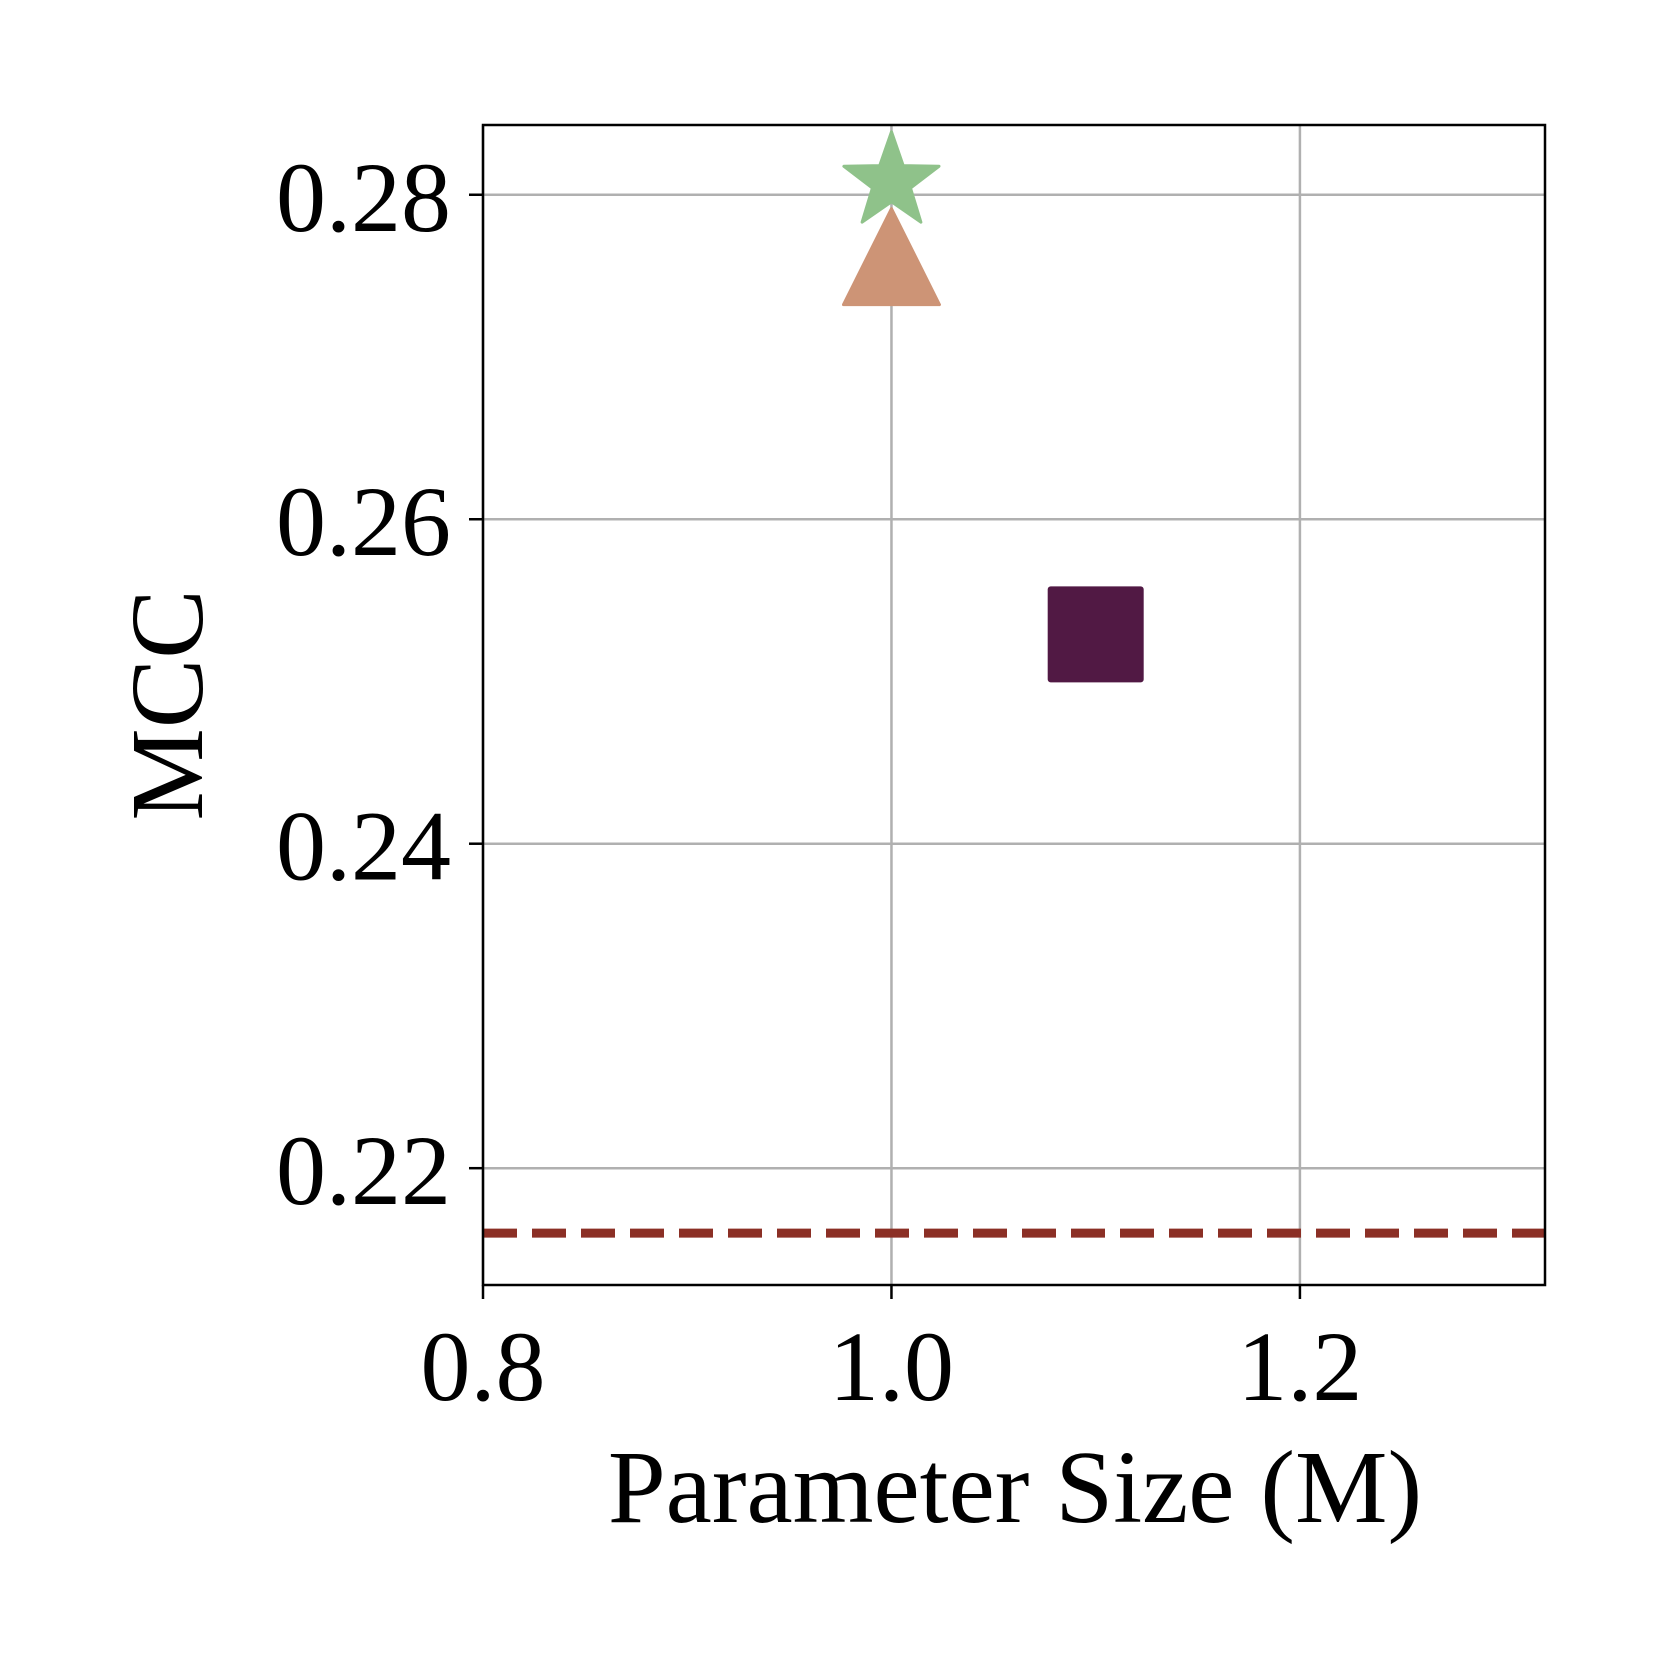  What do you see at coordinates (483, 1366) in the screenshot?
I see `x-tick-label: 0.8` at bounding box center [483, 1366].